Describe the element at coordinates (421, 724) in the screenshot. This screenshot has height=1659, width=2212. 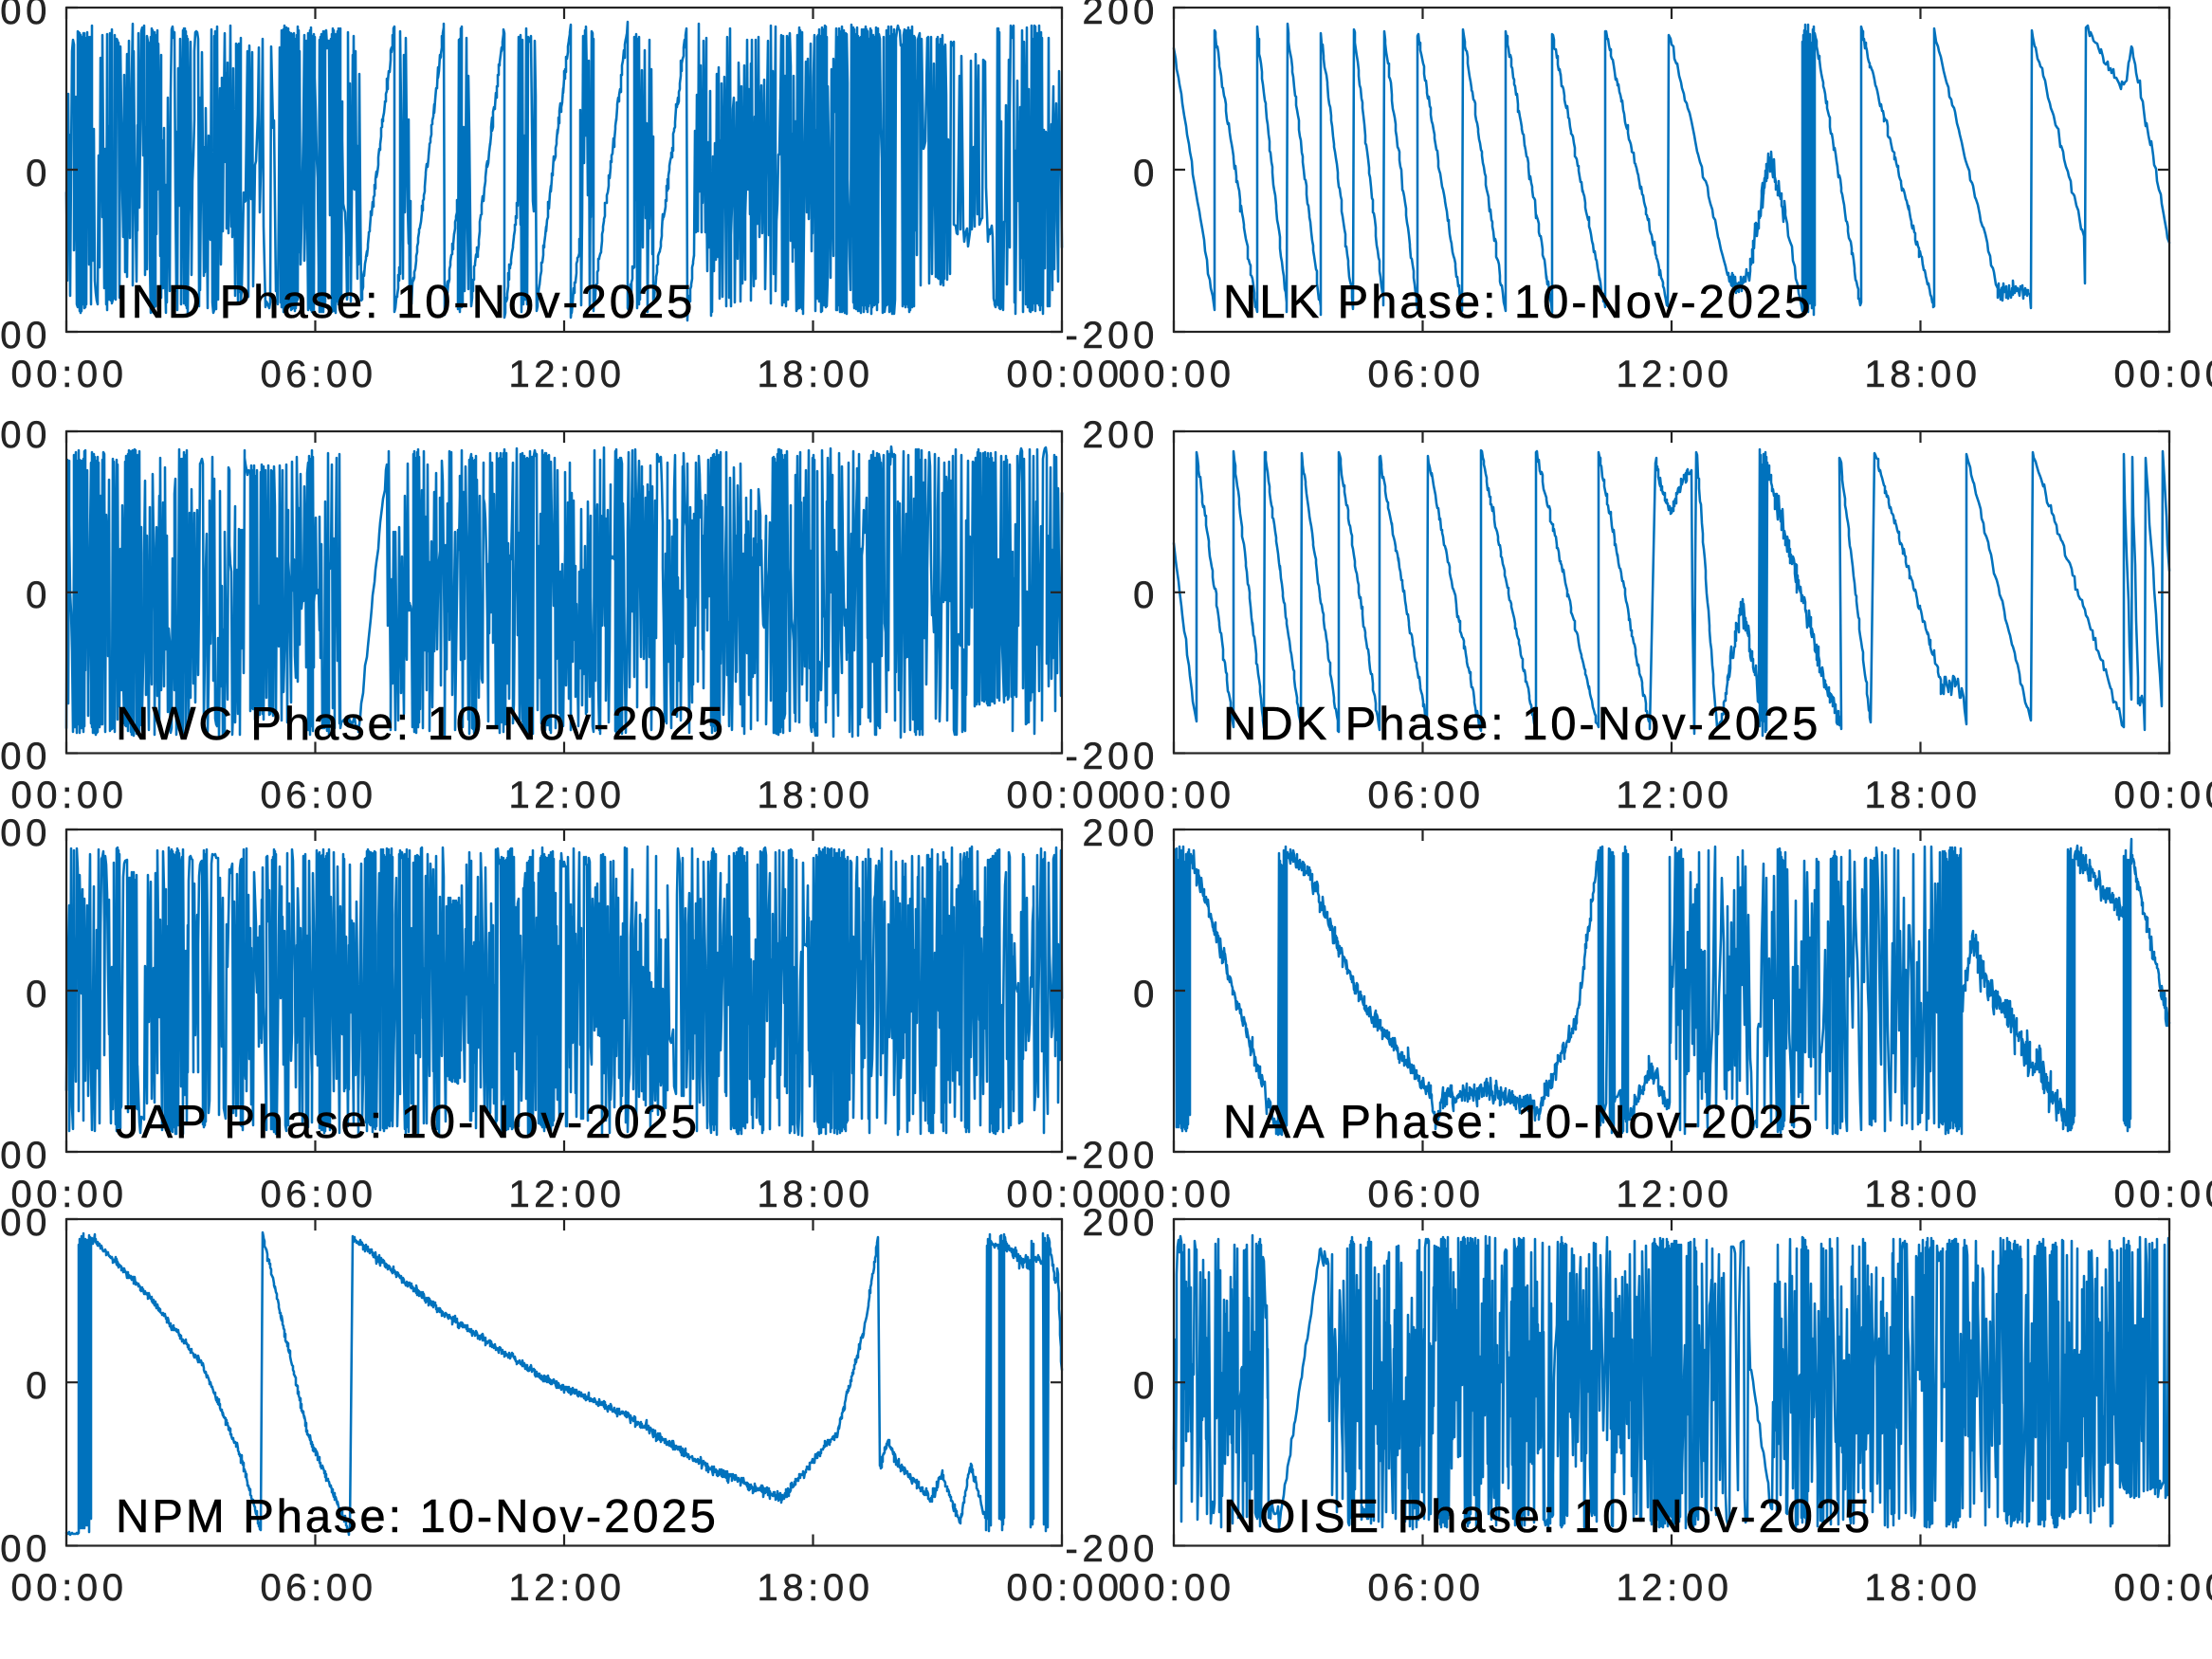
I see `svg-text: NWC Phase: 10-Nov-2025` at that location.